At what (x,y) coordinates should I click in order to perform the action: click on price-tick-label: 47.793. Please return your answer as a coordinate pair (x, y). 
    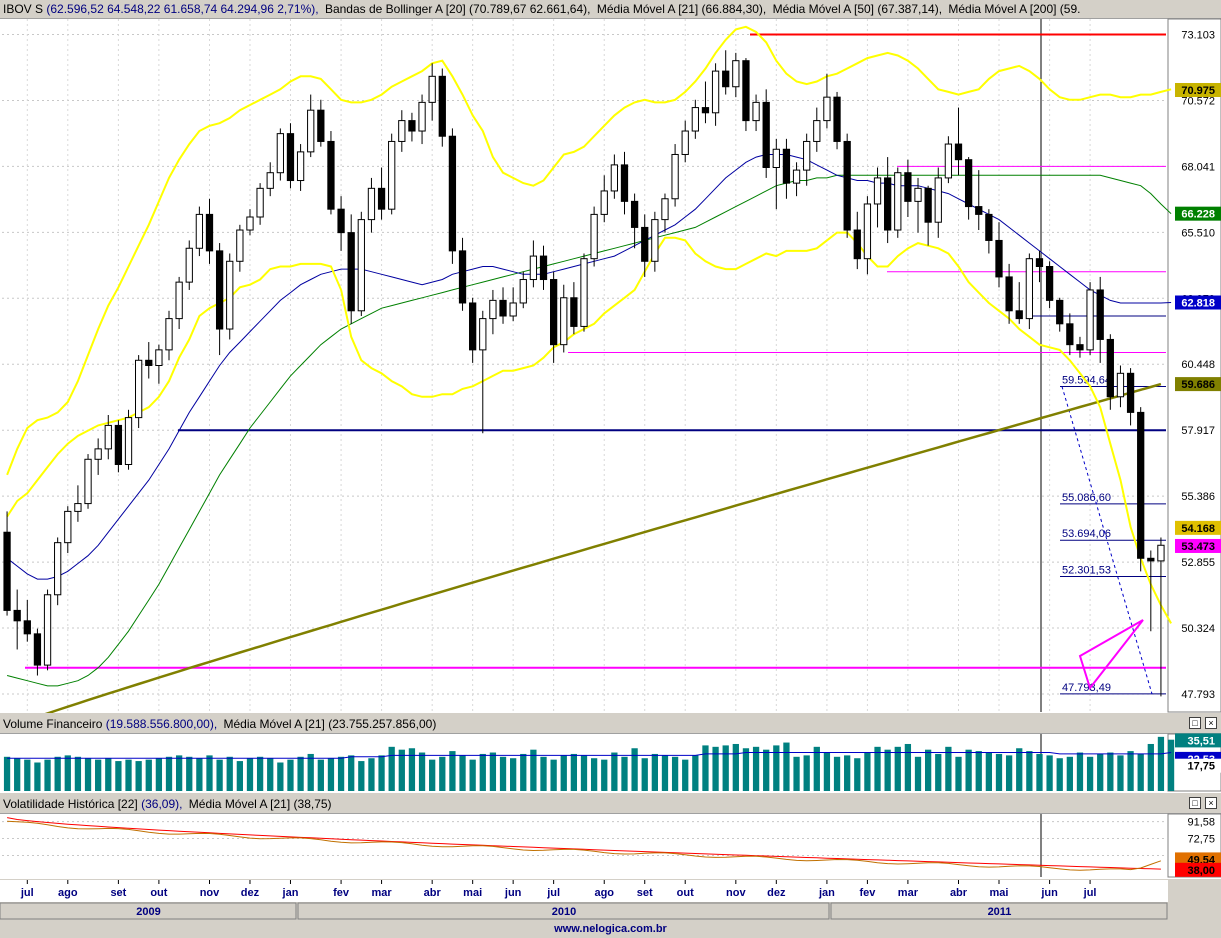
    Looking at the image, I should click on (1198, 695).